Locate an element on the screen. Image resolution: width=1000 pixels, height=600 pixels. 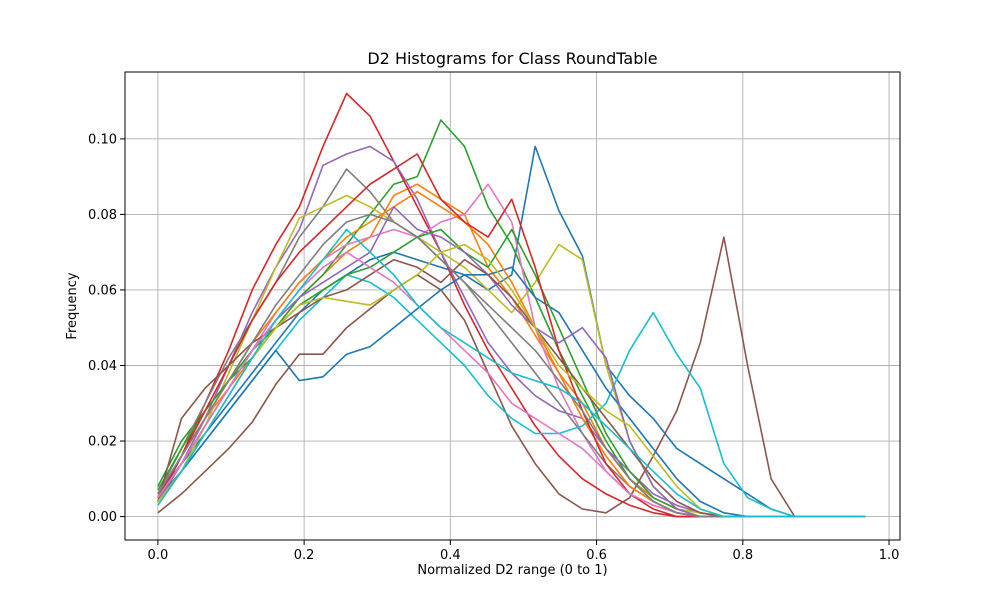
y-tick-label: 0.10 is located at coordinates (102, 139).